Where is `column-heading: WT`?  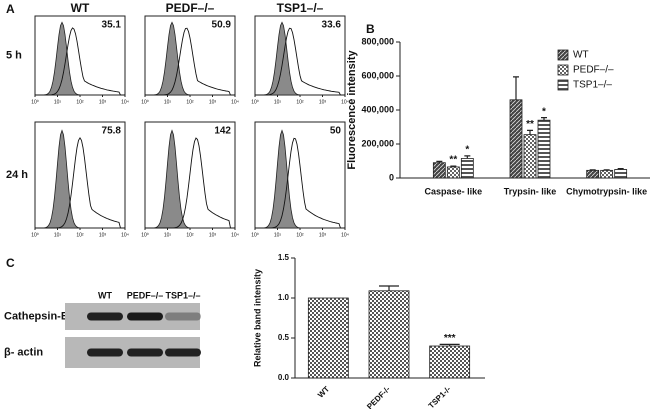
column-heading: WT is located at coordinates (80, 8).